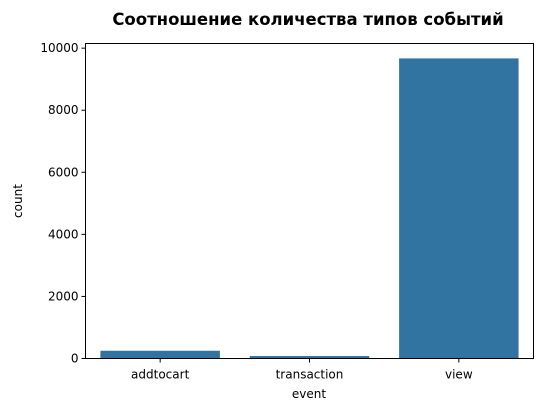 This screenshot has height=411, width=558. Describe the element at coordinates (75, 359) in the screenshot. I see `y-tick-label: 0` at that location.